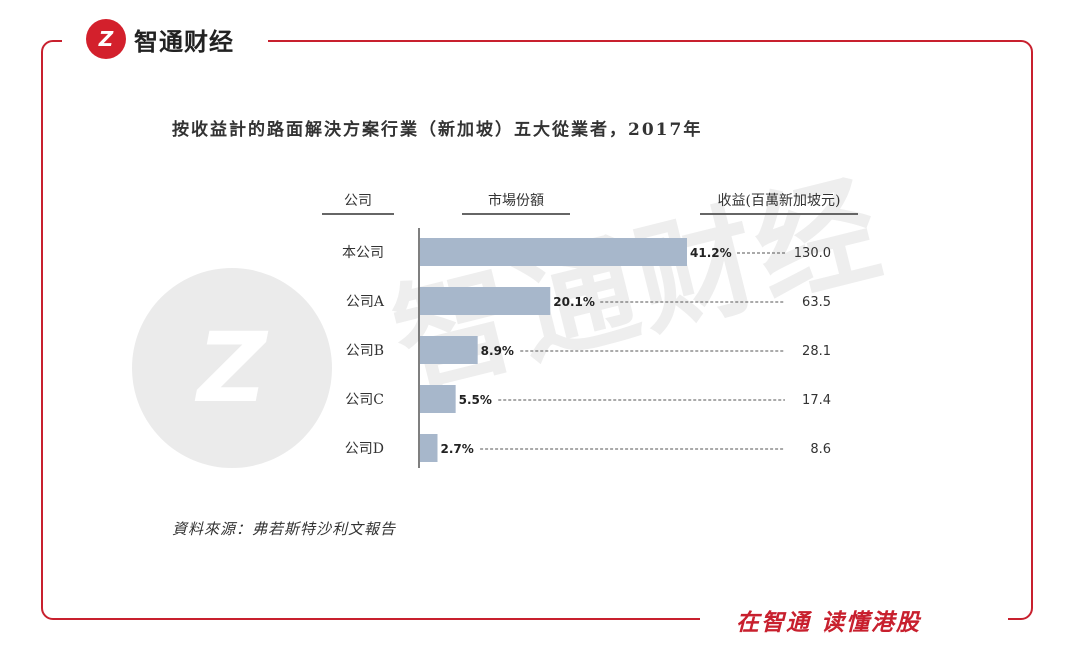 The image size is (1080, 647). Describe the element at coordinates (829, 623) in the screenshot. I see `slogan: 在智通 读懂港股` at that location.